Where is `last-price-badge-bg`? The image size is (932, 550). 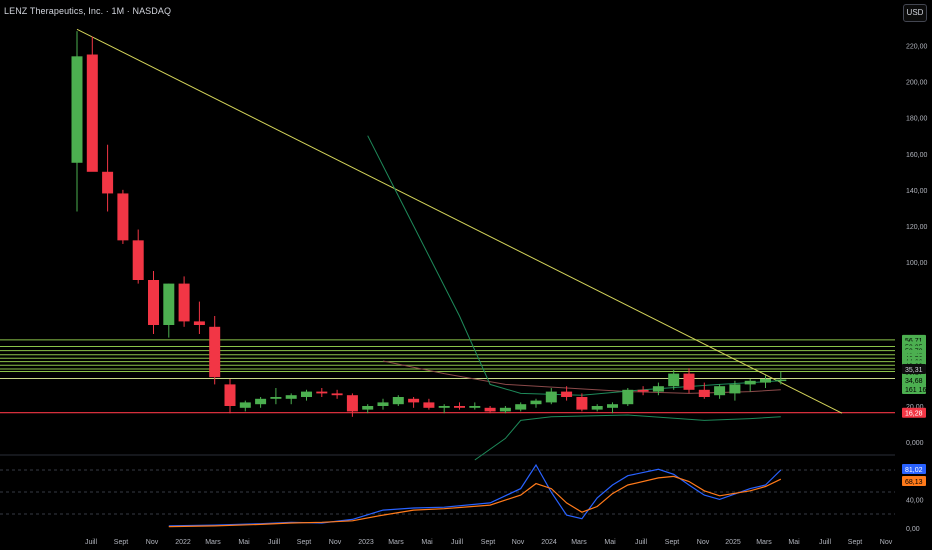
last-price-badge-bg is located at coordinates (914, 380).